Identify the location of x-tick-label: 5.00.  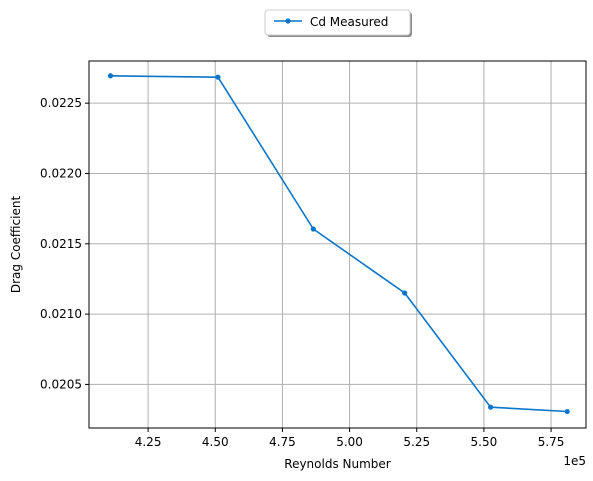
(349, 442).